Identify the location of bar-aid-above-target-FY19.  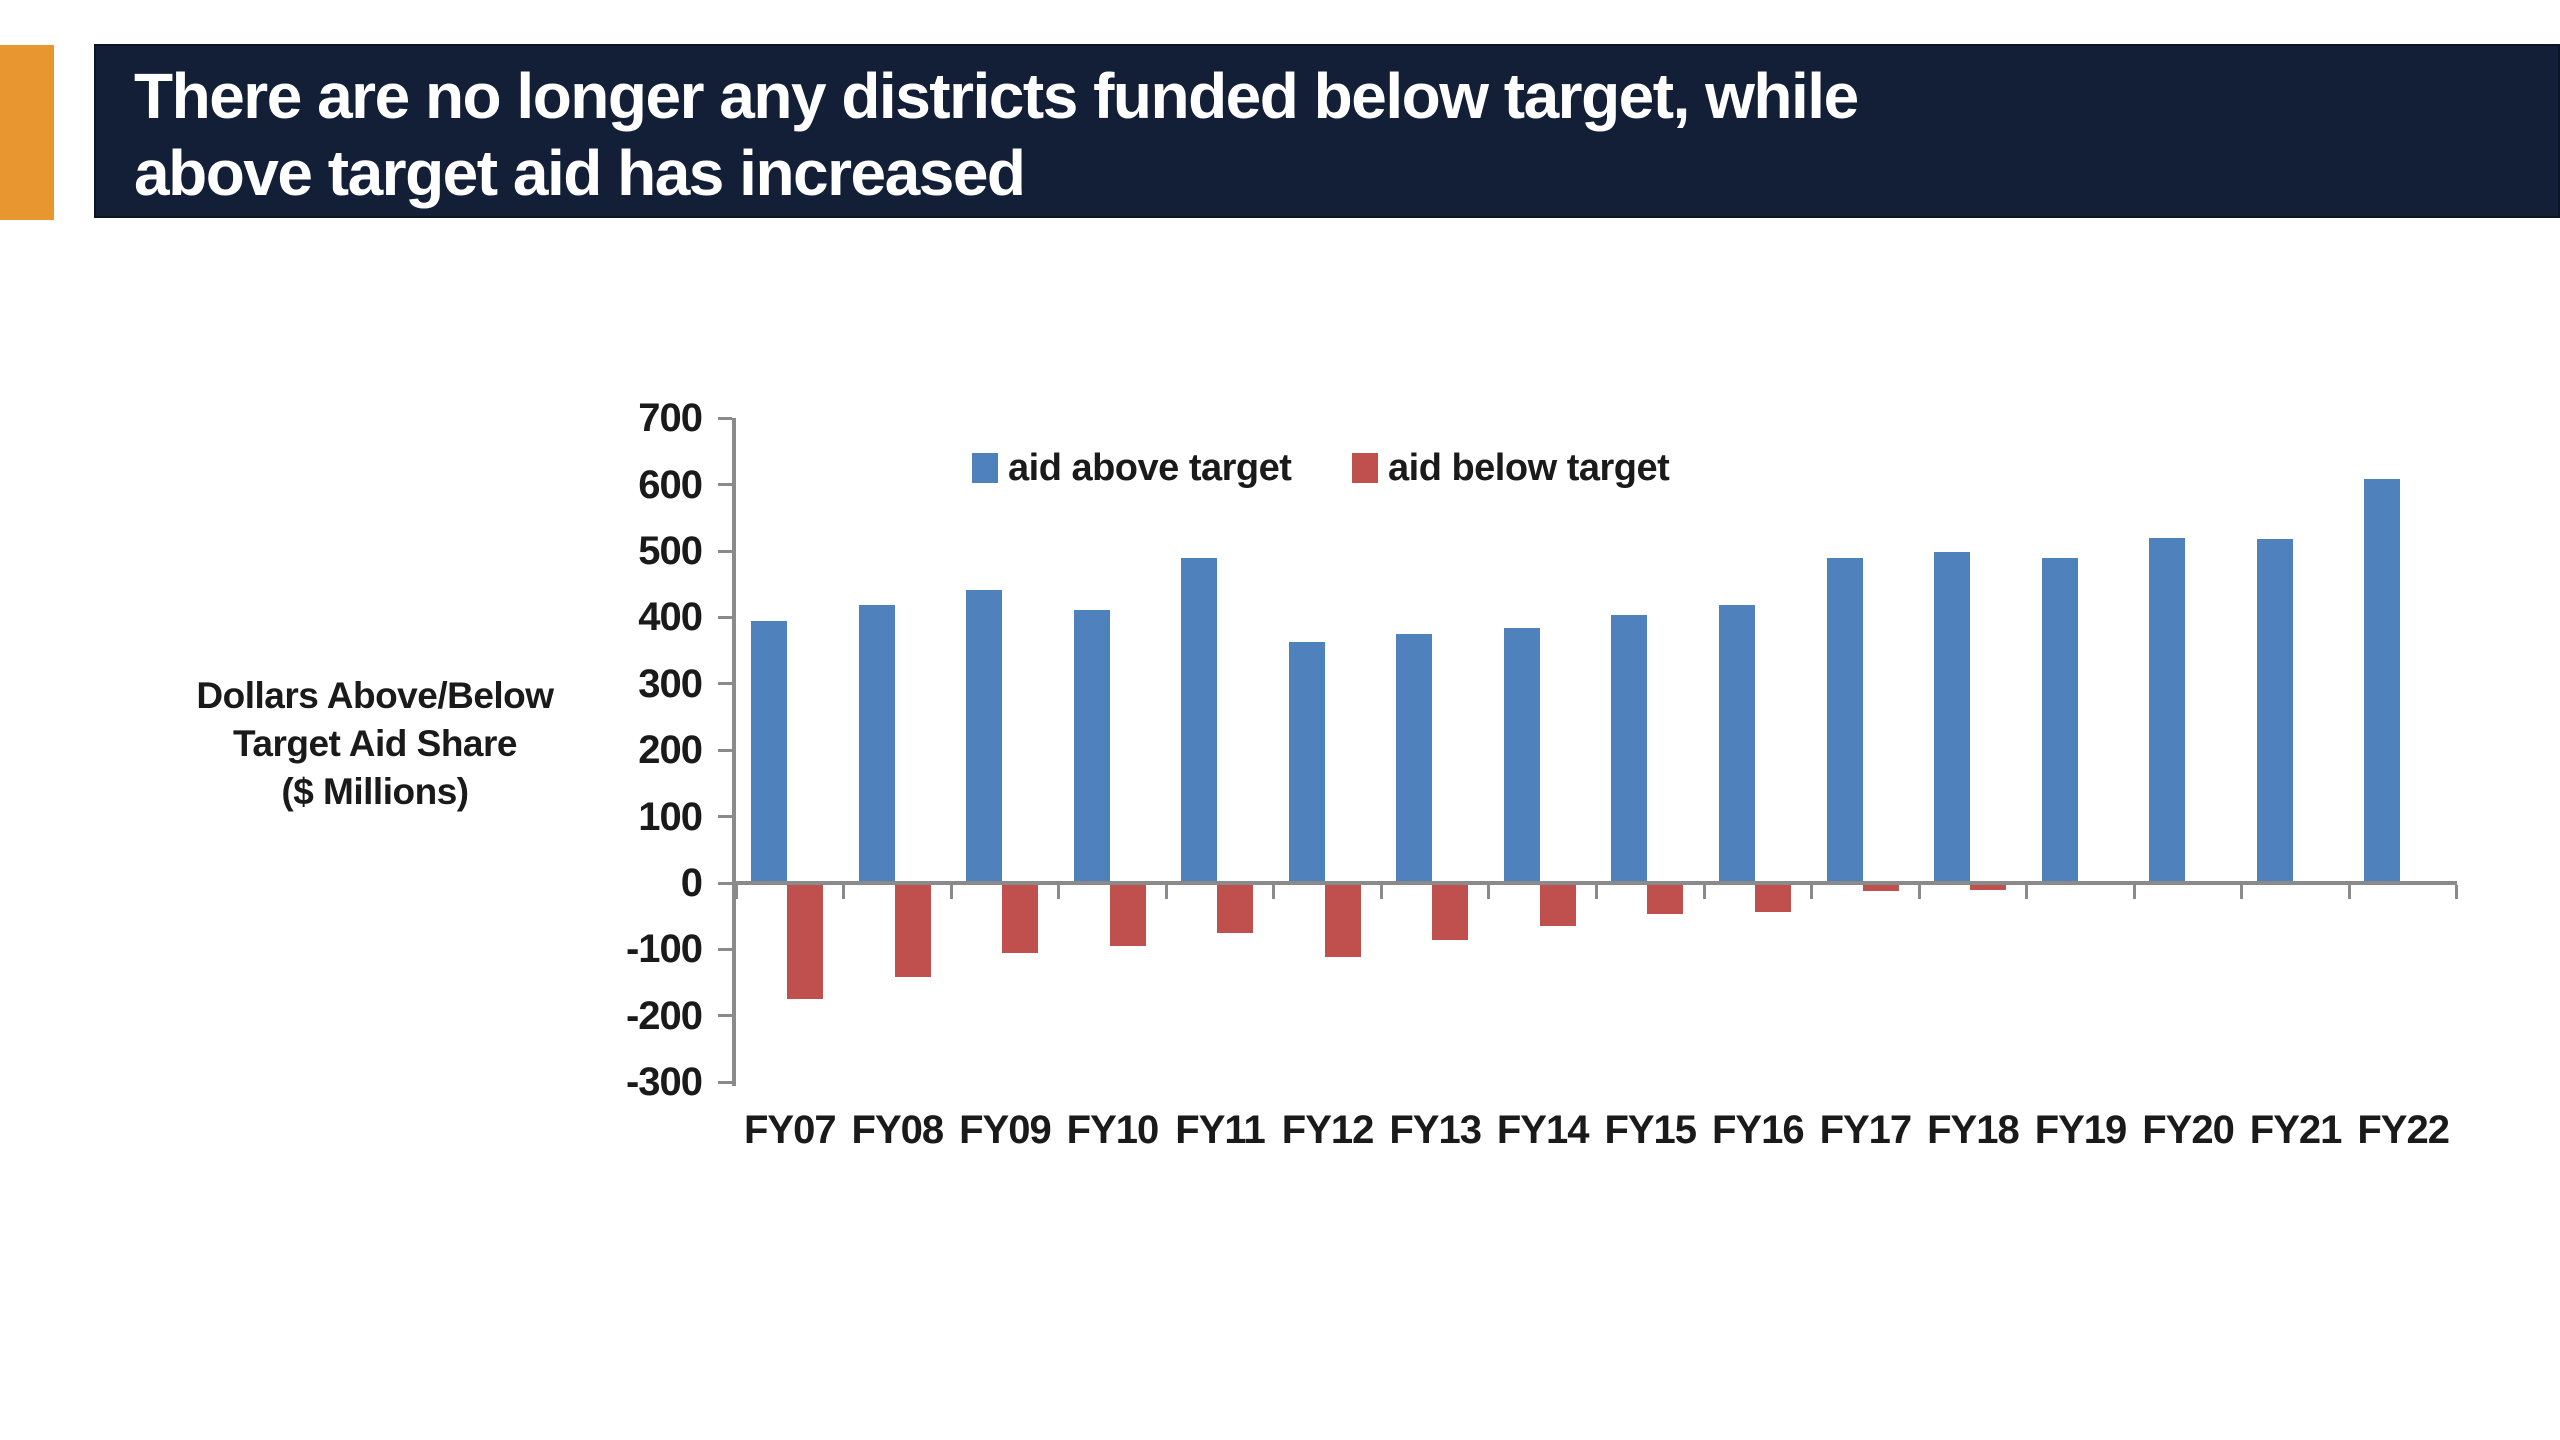
(2059, 720).